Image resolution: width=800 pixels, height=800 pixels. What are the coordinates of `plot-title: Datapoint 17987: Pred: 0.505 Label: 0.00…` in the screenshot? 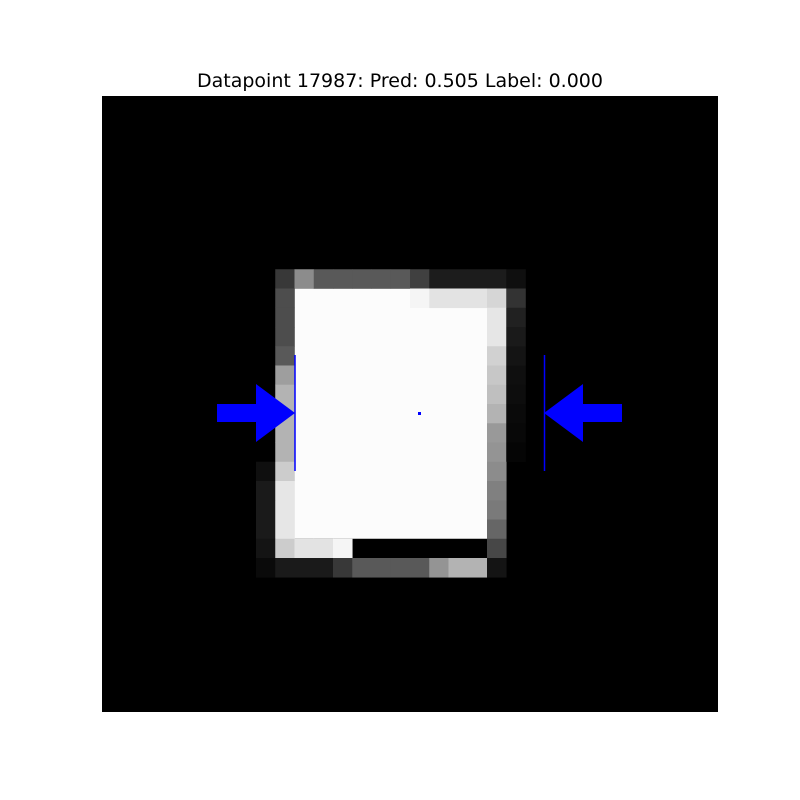 It's located at (400, 81).